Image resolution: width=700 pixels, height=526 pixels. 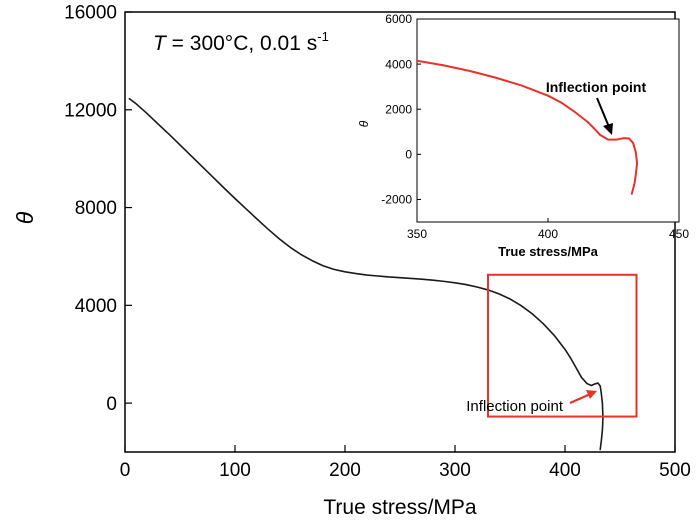 What do you see at coordinates (396, 200) in the screenshot?
I see `inset-y-tick-label: -2000` at bounding box center [396, 200].